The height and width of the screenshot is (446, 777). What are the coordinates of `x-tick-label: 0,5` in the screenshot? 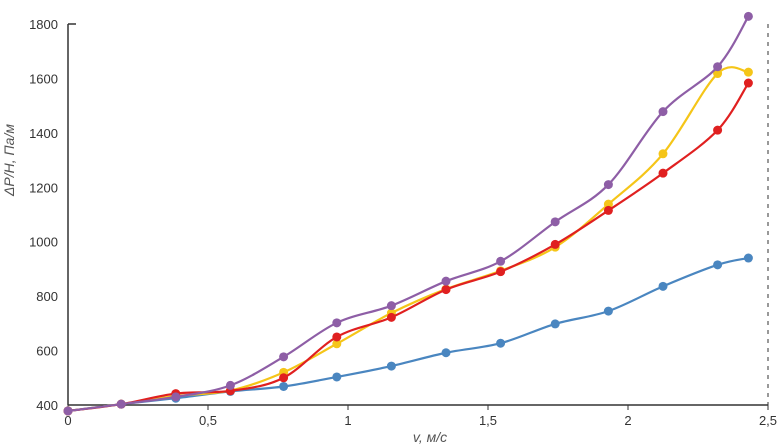 It's located at (208, 420).